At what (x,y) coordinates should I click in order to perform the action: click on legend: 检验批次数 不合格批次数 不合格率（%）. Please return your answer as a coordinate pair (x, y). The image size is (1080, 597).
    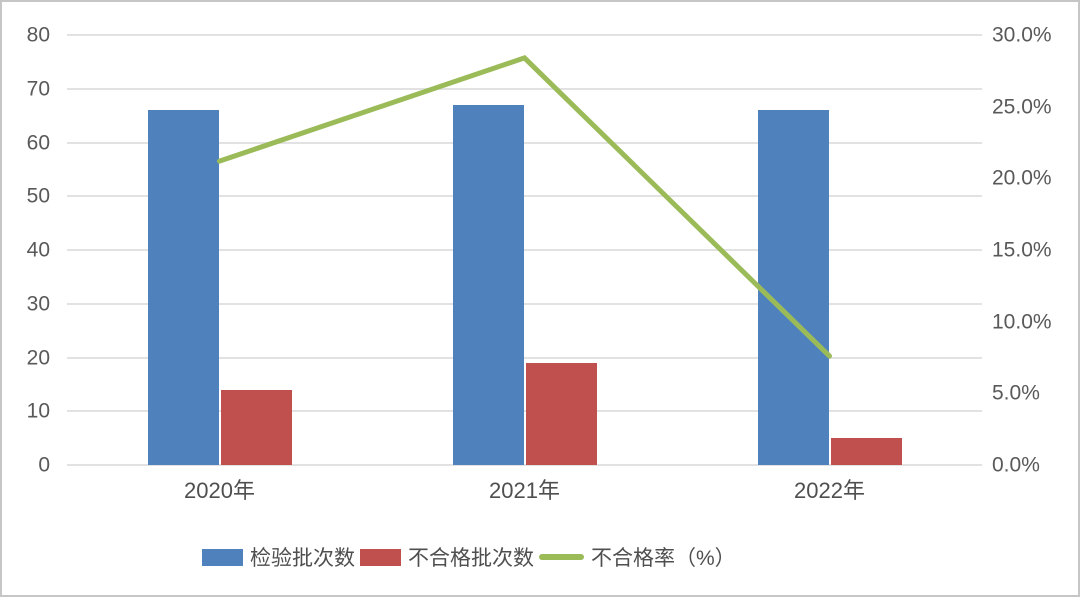
    Looking at the image, I should click on (469, 557).